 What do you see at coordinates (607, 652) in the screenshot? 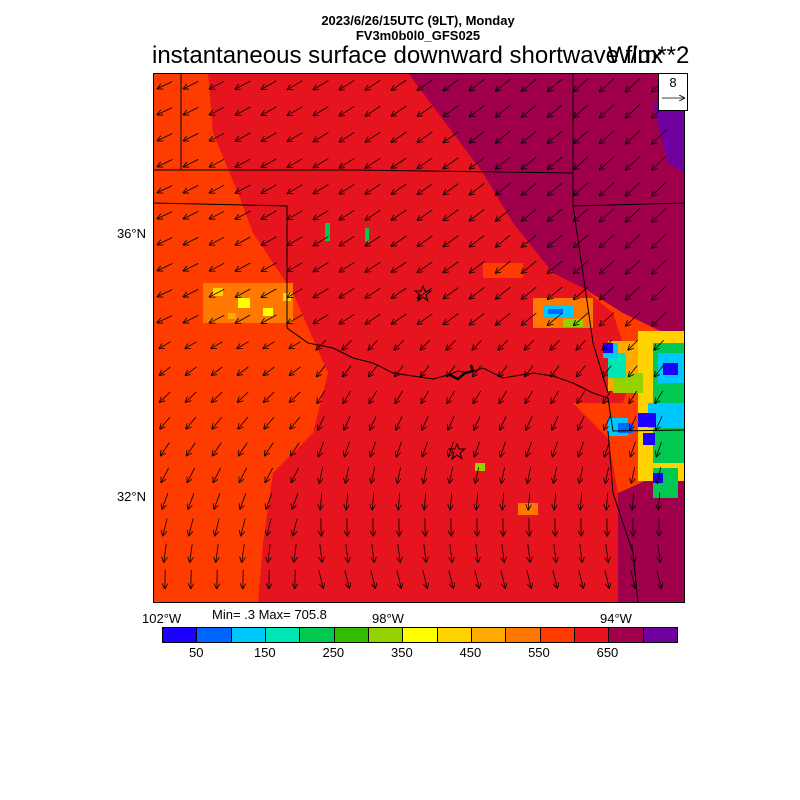
I see `colorbar-label: 650` at bounding box center [607, 652].